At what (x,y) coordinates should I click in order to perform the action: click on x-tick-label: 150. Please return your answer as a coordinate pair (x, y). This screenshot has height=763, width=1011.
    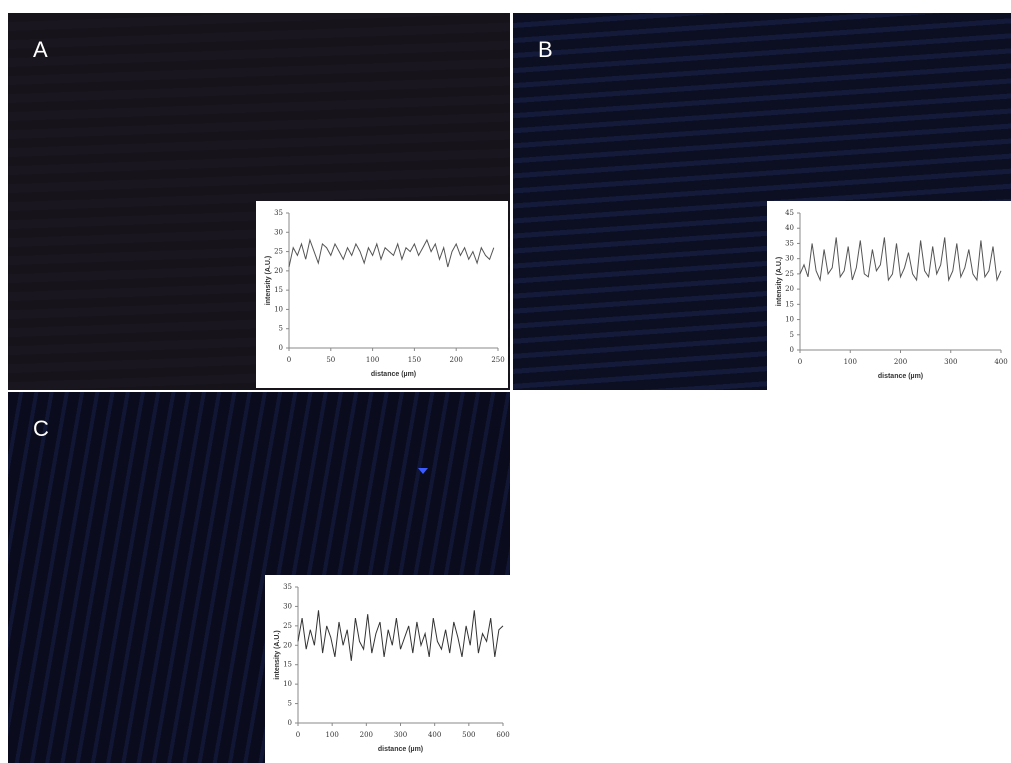
    Looking at the image, I should click on (414, 360).